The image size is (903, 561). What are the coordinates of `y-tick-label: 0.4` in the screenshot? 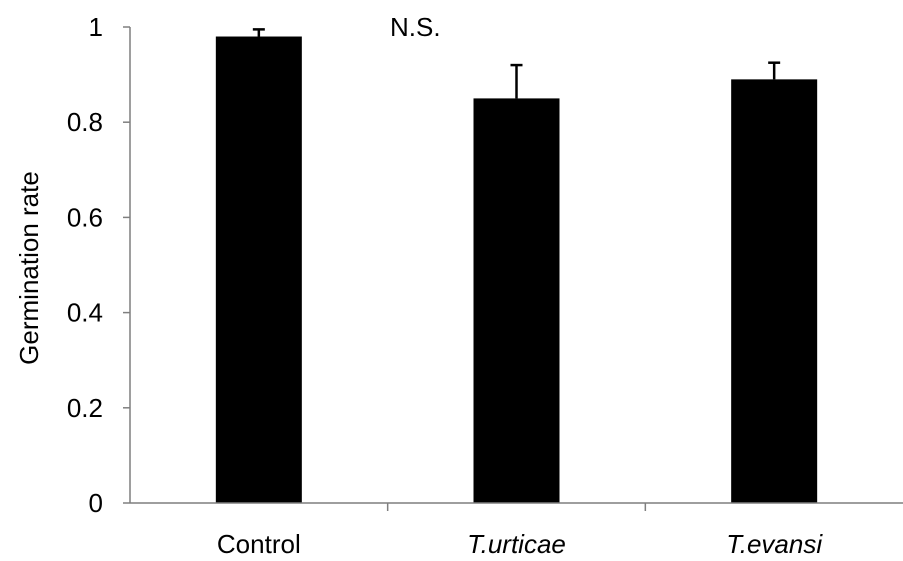 It's located at (85, 313).